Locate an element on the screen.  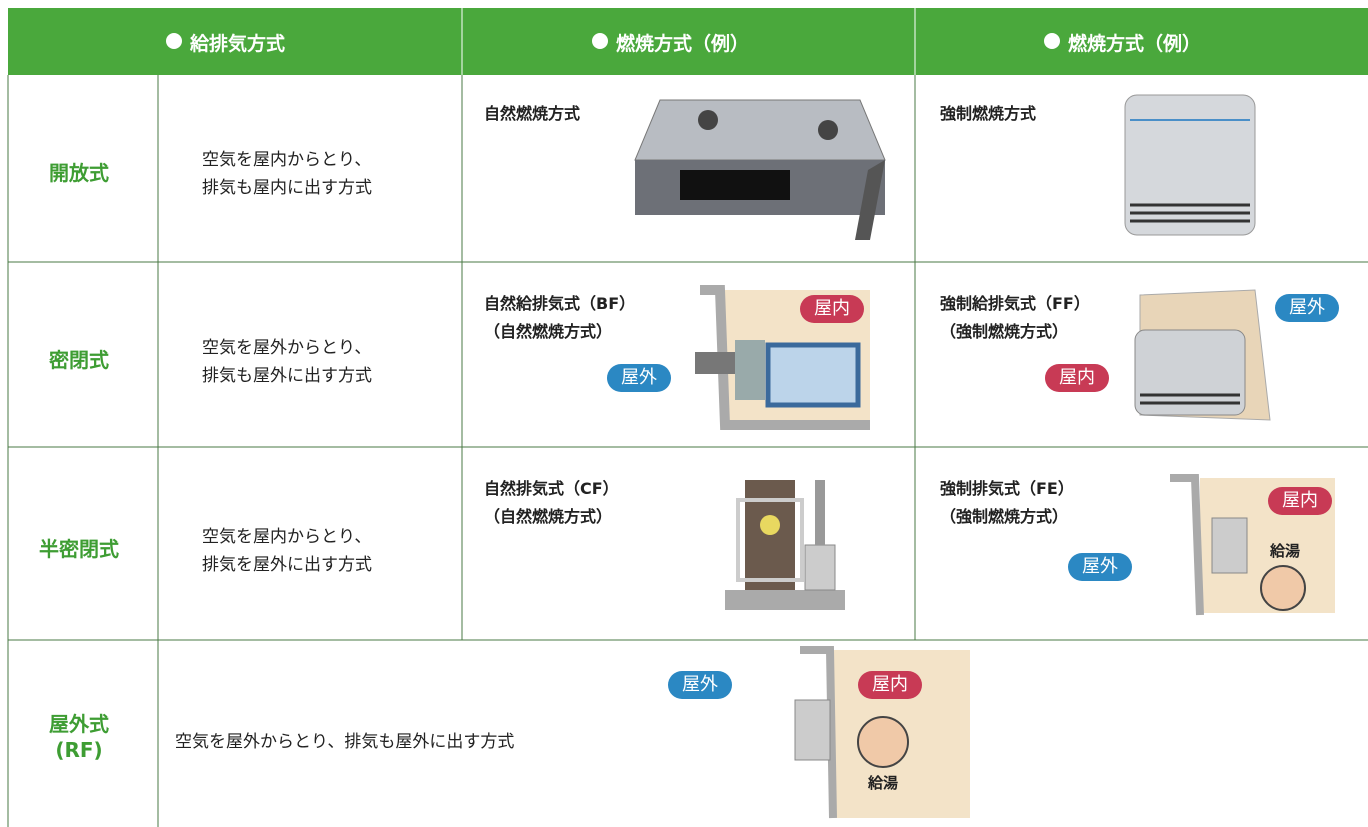
row-name: 半密閉式 is located at coordinates (79, 549).